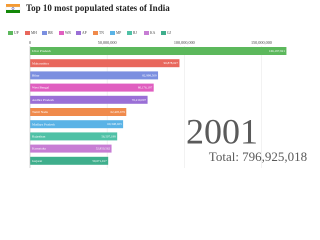  What do you see at coordinates (36, 75) in the screenshot?
I see `bar-label: Bihar` at bounding box center [36, 75].